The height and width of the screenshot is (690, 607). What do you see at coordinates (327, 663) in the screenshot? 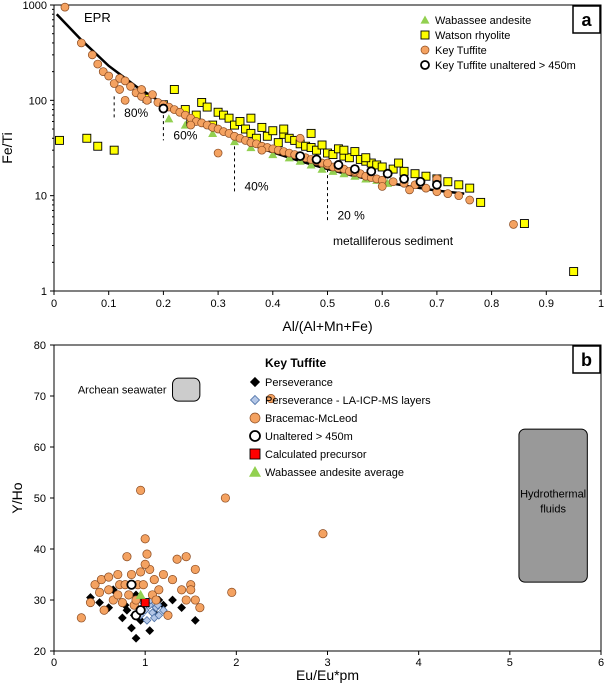
I see `x-tick-label: 3` at bounding box center [327, 663].